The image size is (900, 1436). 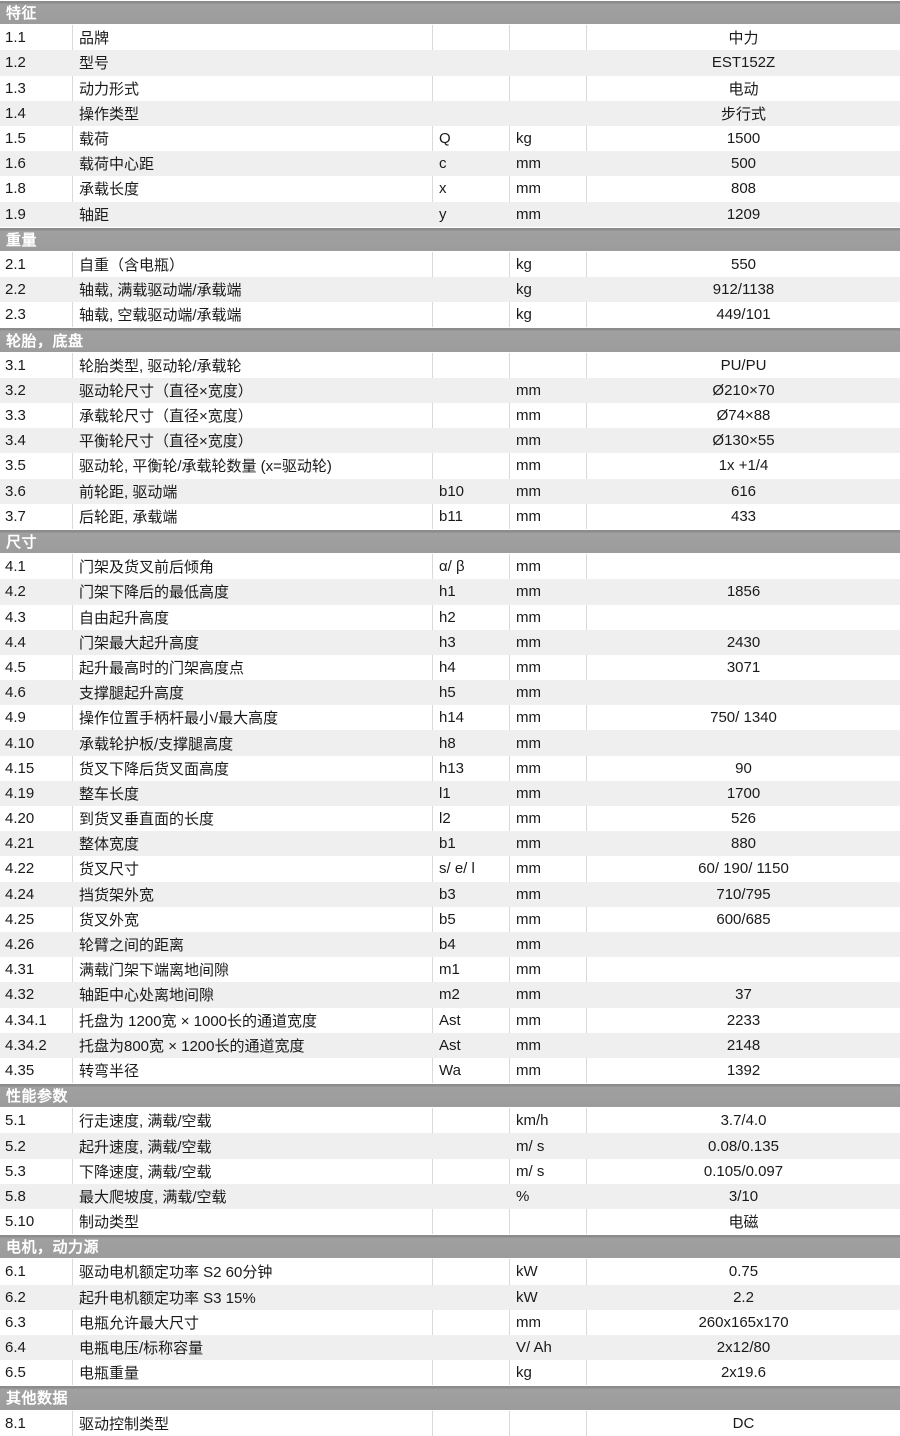 What do you see at coordinates (15, 214) in the screenshot?
I see `row-number: 1.9` at bounding box center [15, 214].